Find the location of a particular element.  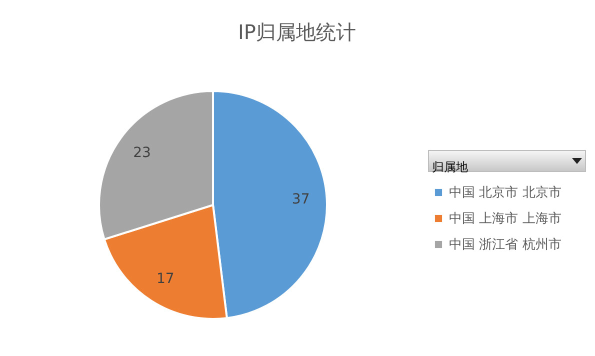

data-label: 17 is located at coordinates (165, 279).